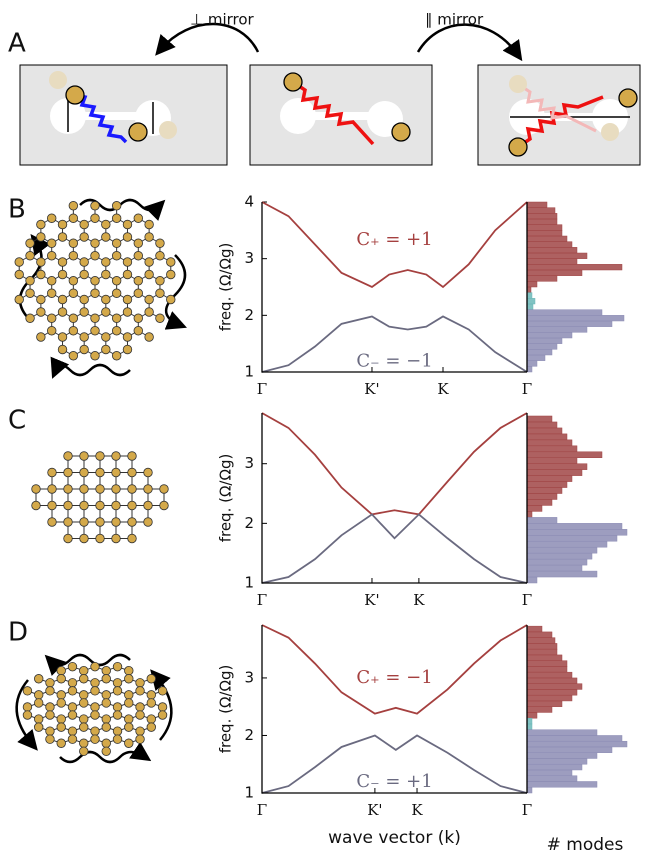 This screenshot has width=661, height=856. Describe the element at coordinates (394, 239) in the screenshot. I see `annotation: C₊ = +1` at that location.